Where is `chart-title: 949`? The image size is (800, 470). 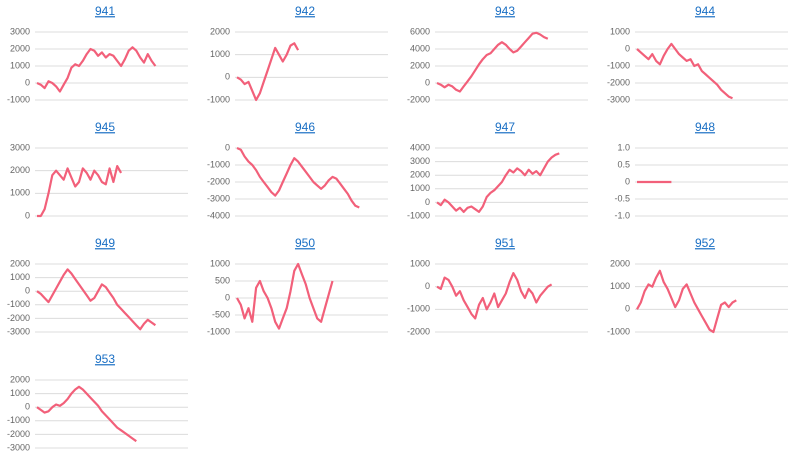
chart-title: 949 is located at coordinates (105, 243).